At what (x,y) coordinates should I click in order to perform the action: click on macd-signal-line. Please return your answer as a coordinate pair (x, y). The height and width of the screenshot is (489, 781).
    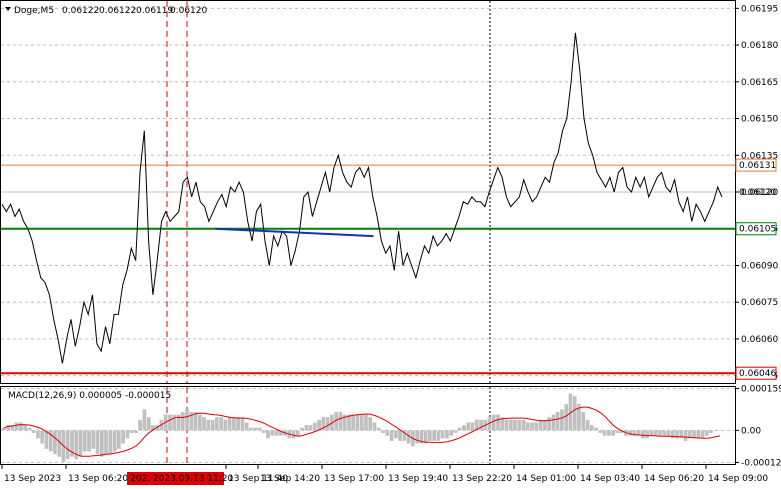
    Looking at the image, I should click on (362, 431).